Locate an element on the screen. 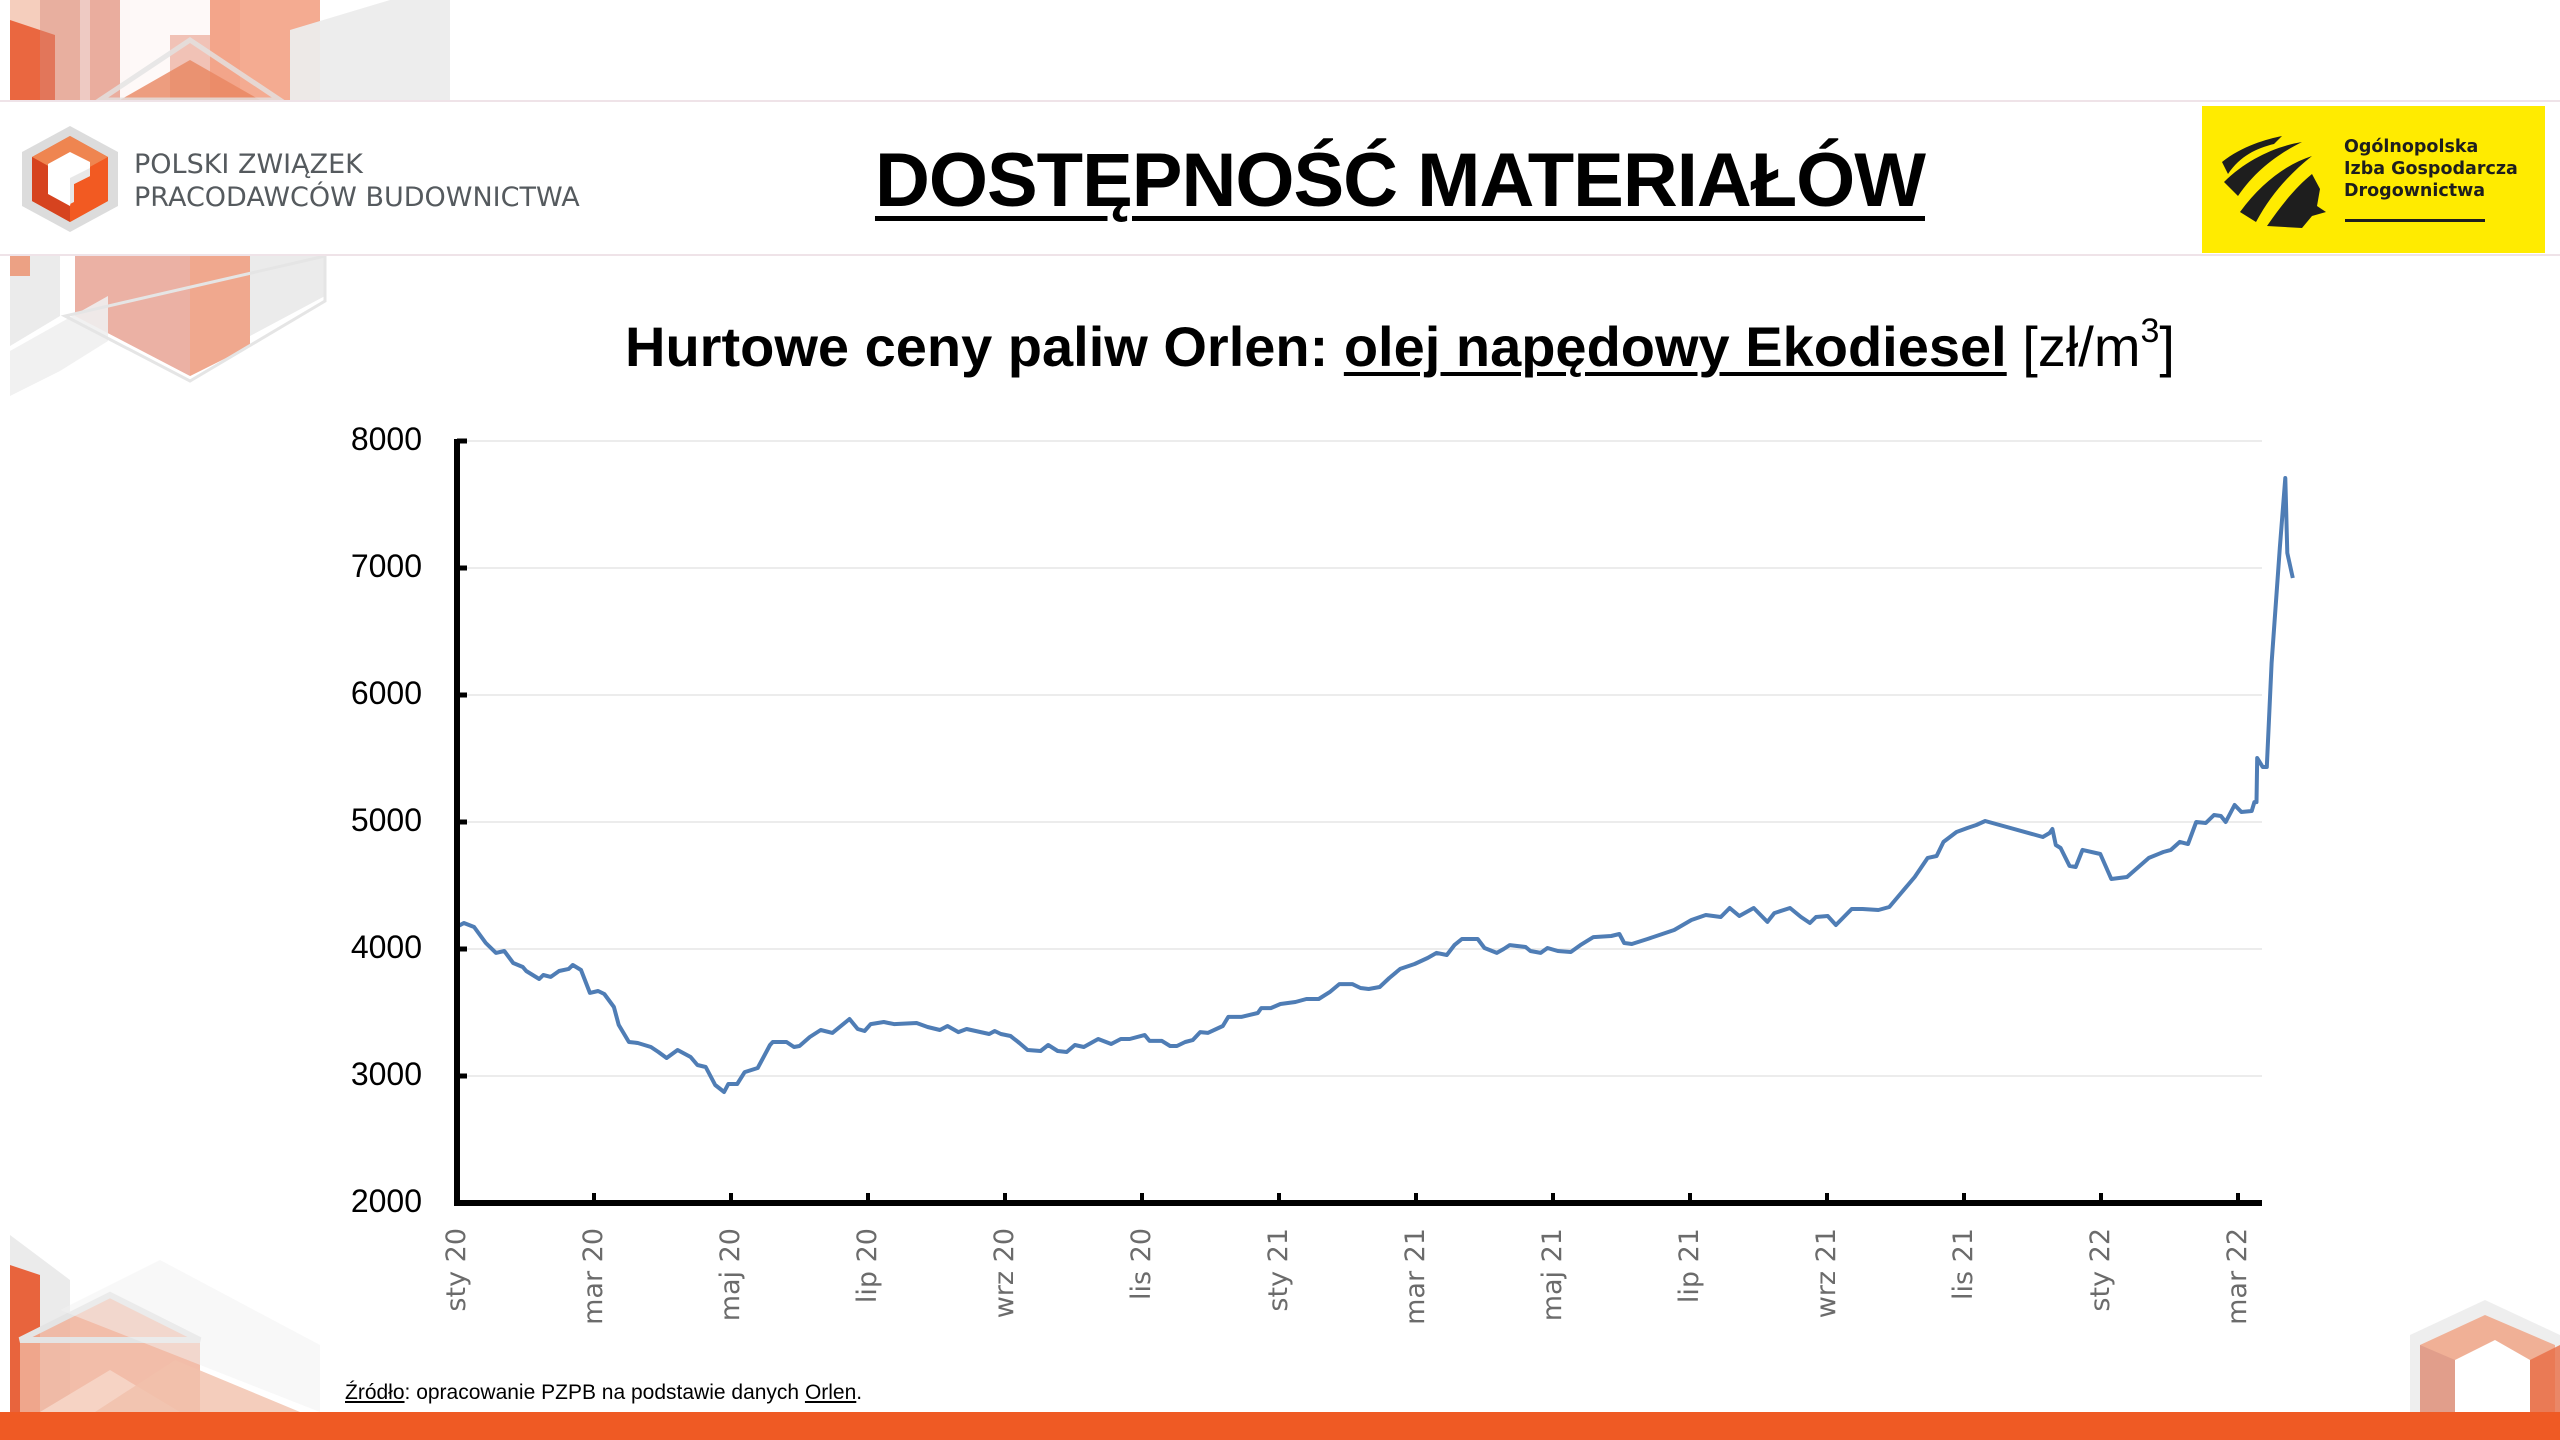 This screenshot has width=2560, height=1440. x-tick-label: maj 21 is located at coordinates (1552, 1275).